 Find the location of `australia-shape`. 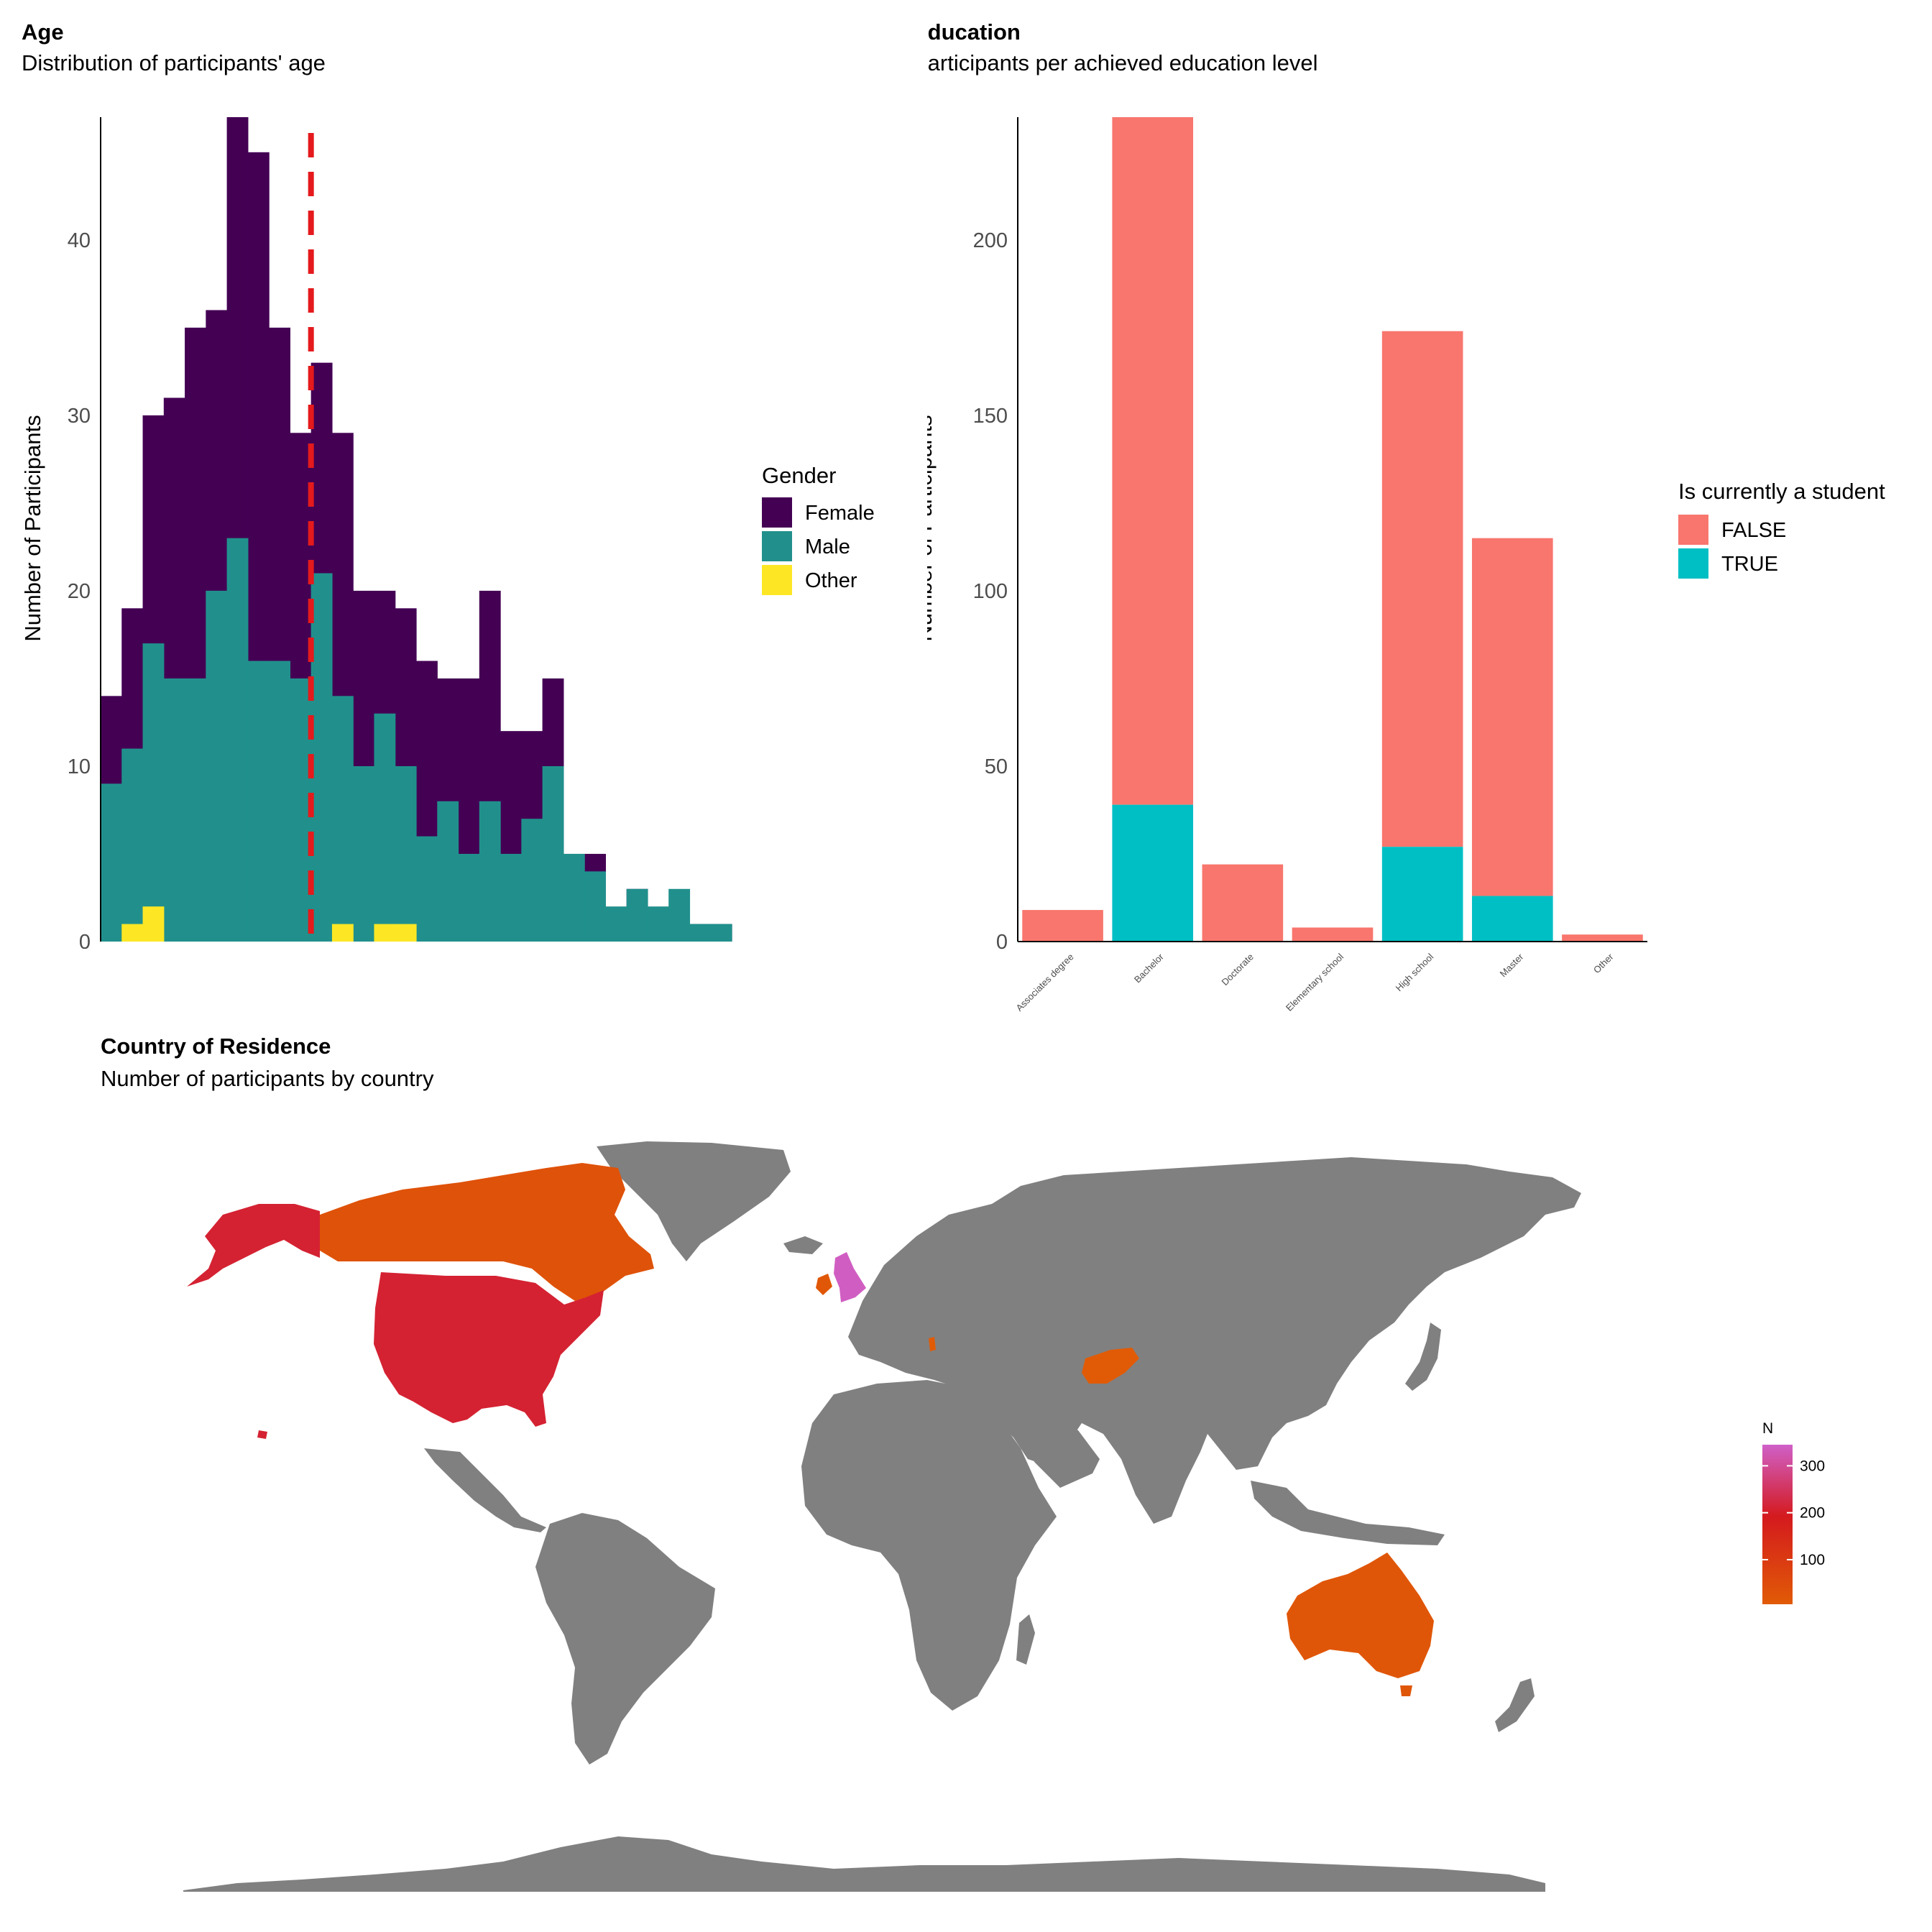

australia-shape is located at coordinates (1360, 1615).